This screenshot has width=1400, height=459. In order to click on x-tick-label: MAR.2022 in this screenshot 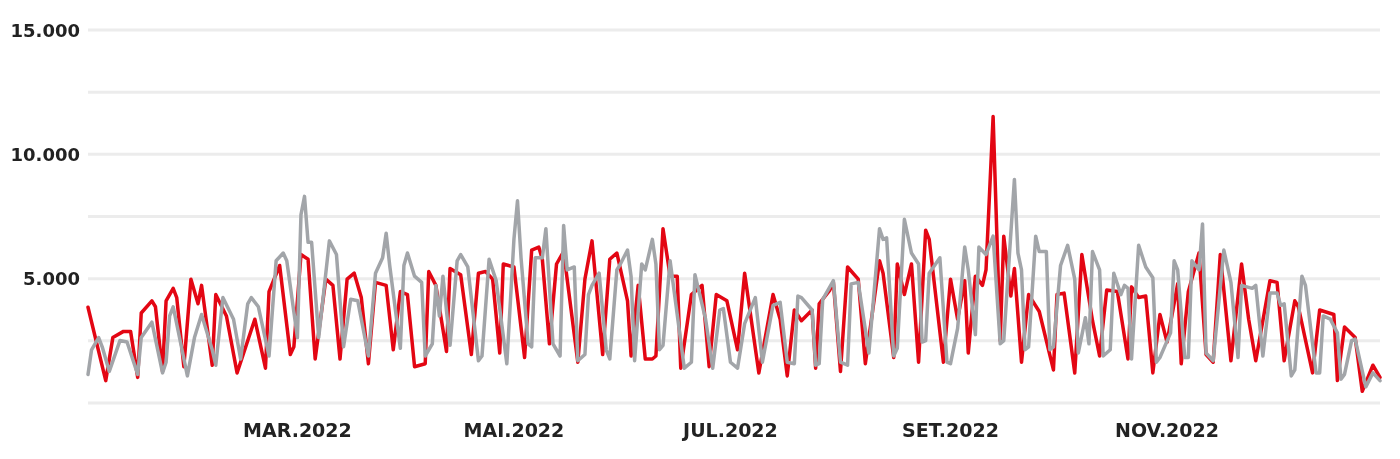, I will do `click(297, 430)`.